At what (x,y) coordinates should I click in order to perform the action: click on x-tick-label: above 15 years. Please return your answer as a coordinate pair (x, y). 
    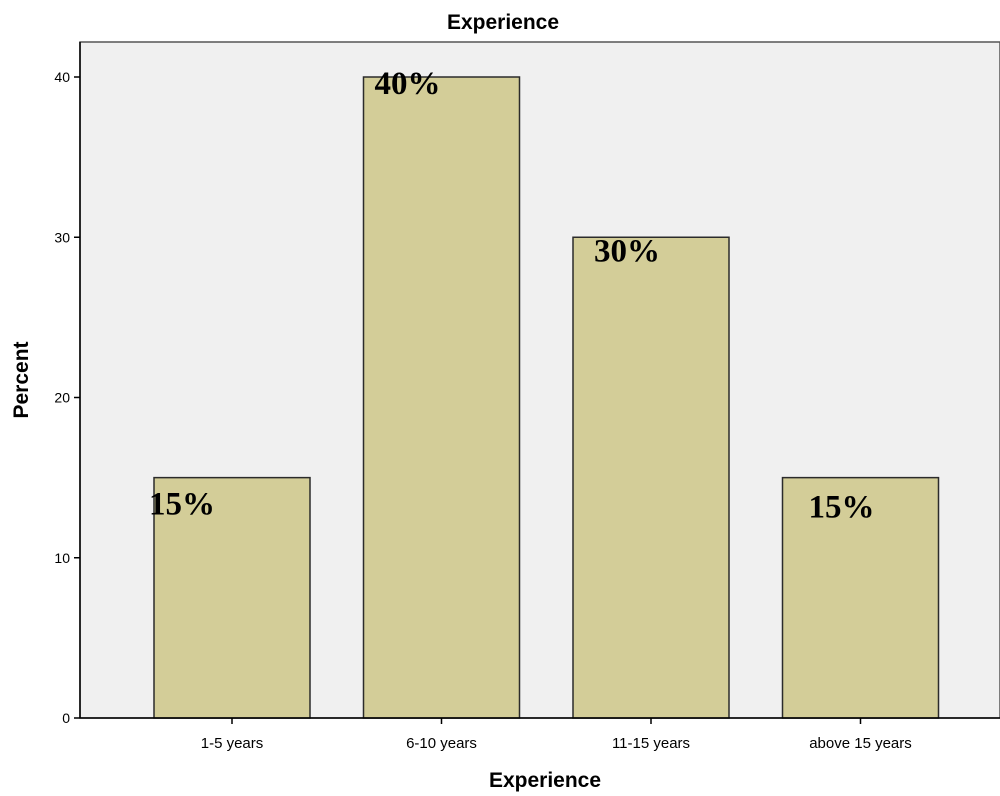
    Looking at the image, I should click on (860, 743).